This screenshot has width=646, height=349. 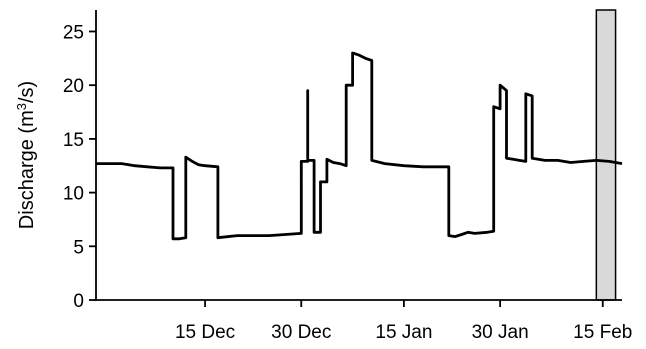 I want to click on x-tick-label: 30 Dec, so click(x=301, y=332).